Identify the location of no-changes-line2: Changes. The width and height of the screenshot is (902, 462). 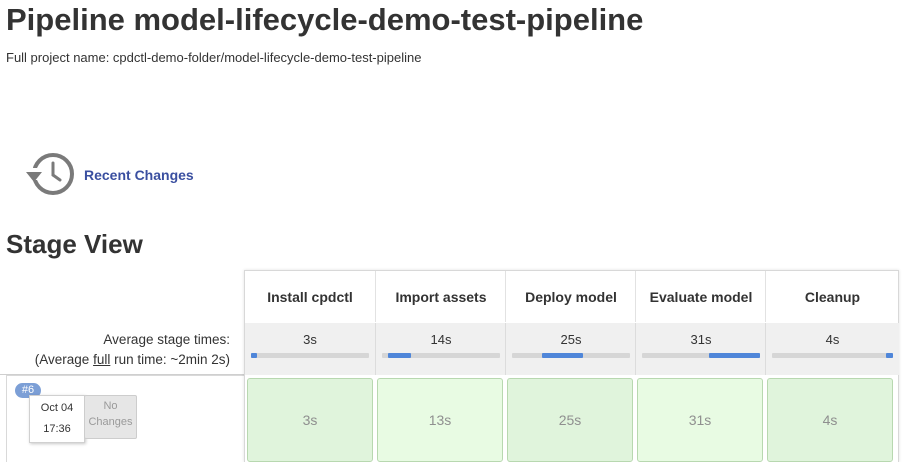
(110, 422).